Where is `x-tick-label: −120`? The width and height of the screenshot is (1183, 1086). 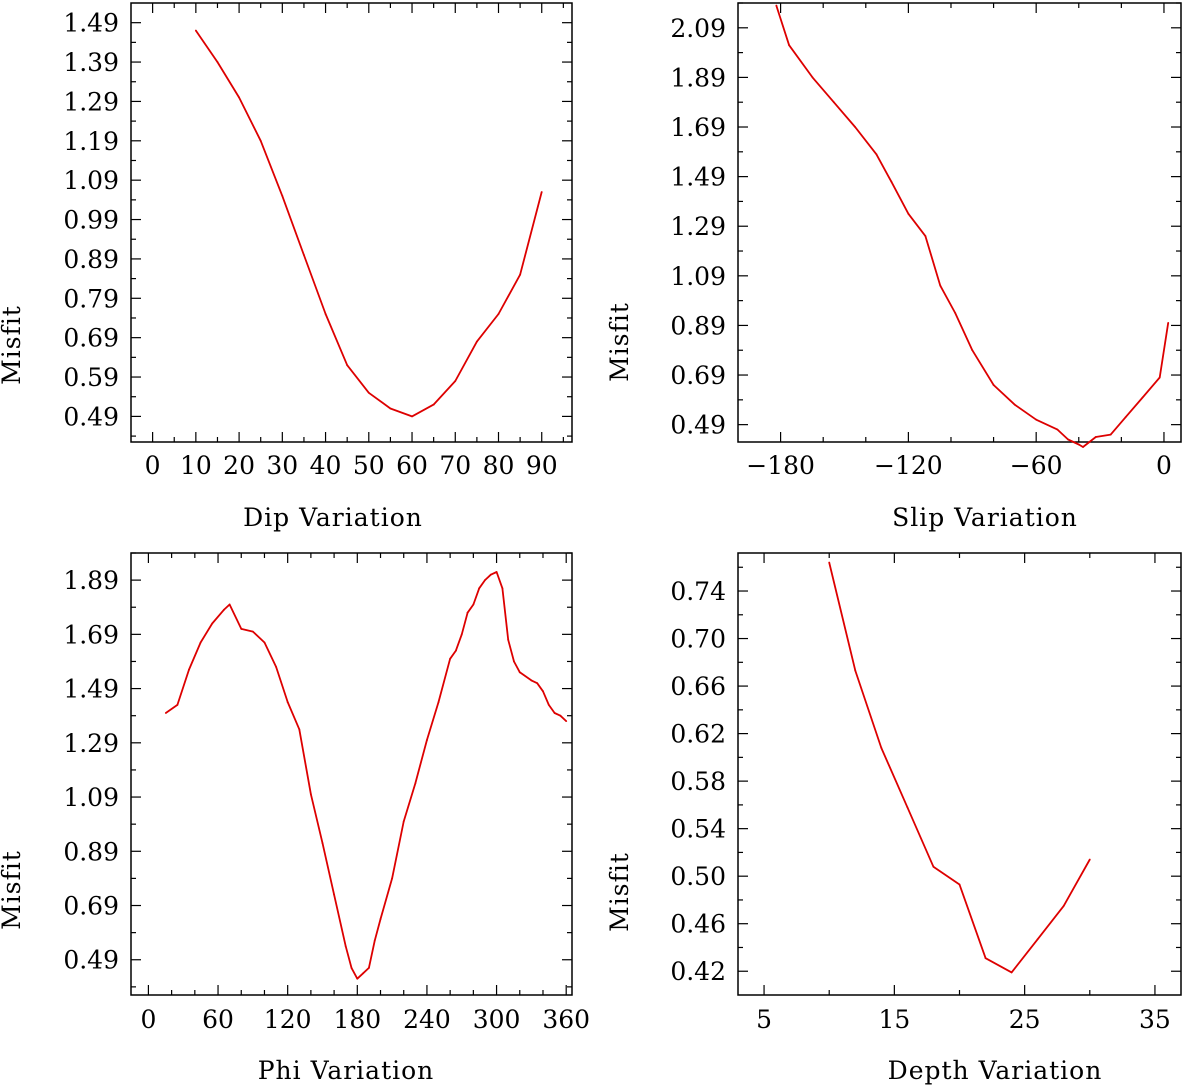
x-tick-label: −120 is located at coordinates (908, 465).